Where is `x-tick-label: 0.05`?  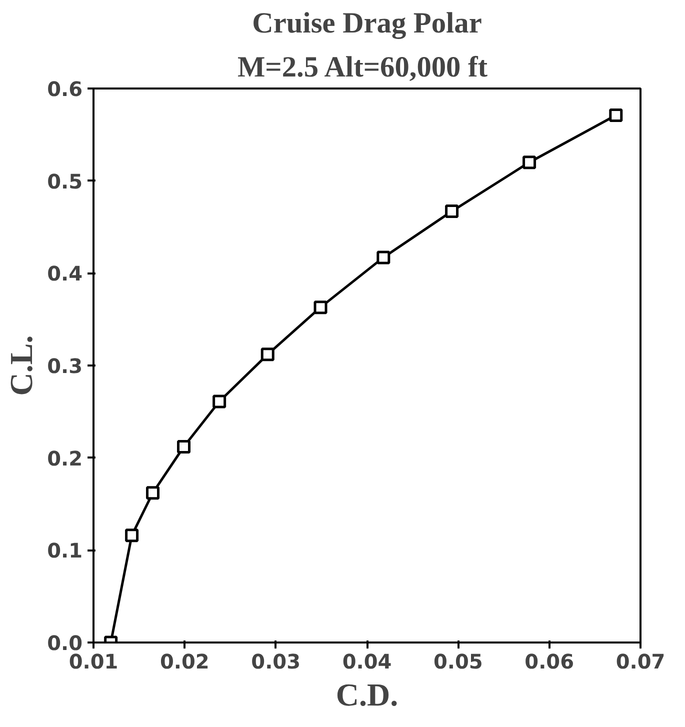 x-tick-label: 0.05 is located at coordinates (458, 662).